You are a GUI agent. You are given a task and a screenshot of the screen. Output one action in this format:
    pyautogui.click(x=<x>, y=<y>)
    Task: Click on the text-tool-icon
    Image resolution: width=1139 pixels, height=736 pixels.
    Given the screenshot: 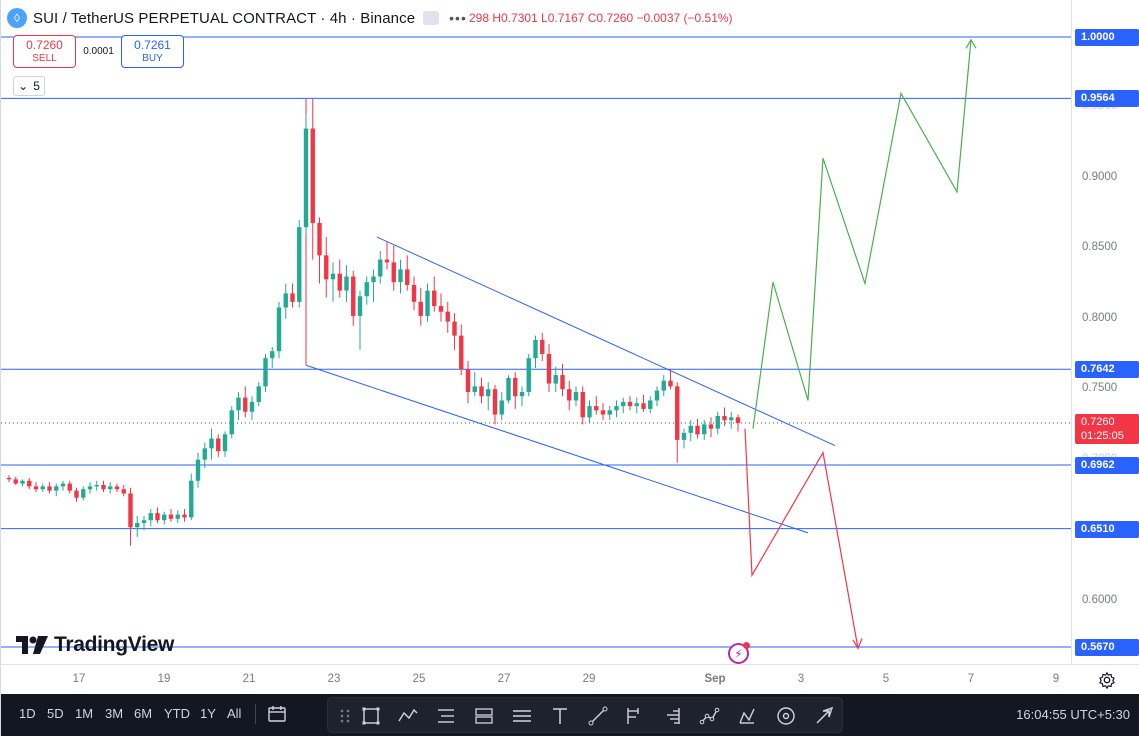 What is the action you would take?
    pyautogui.click(x=560, y=716)
    